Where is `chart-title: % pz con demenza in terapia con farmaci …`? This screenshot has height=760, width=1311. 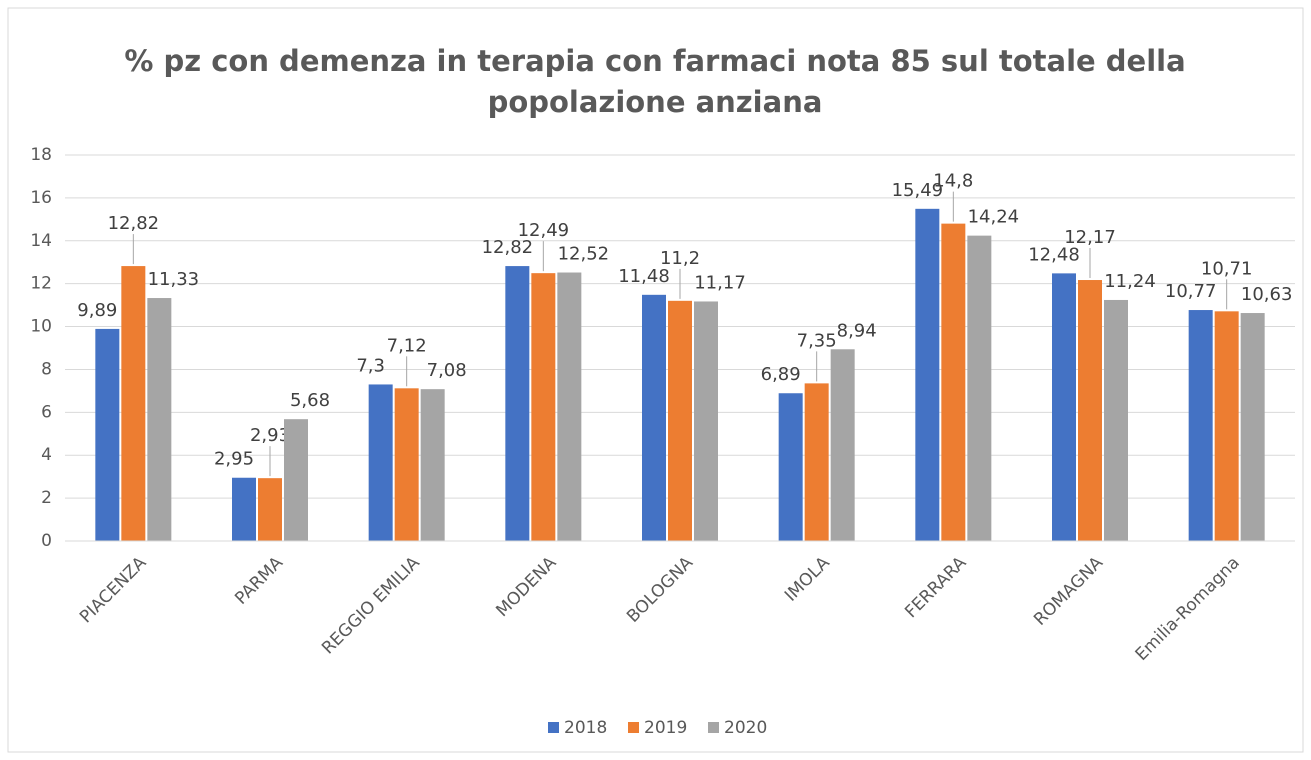 chart-title: % pz con demenza in terapia con farmaci … is located at coordinates (654, 61).